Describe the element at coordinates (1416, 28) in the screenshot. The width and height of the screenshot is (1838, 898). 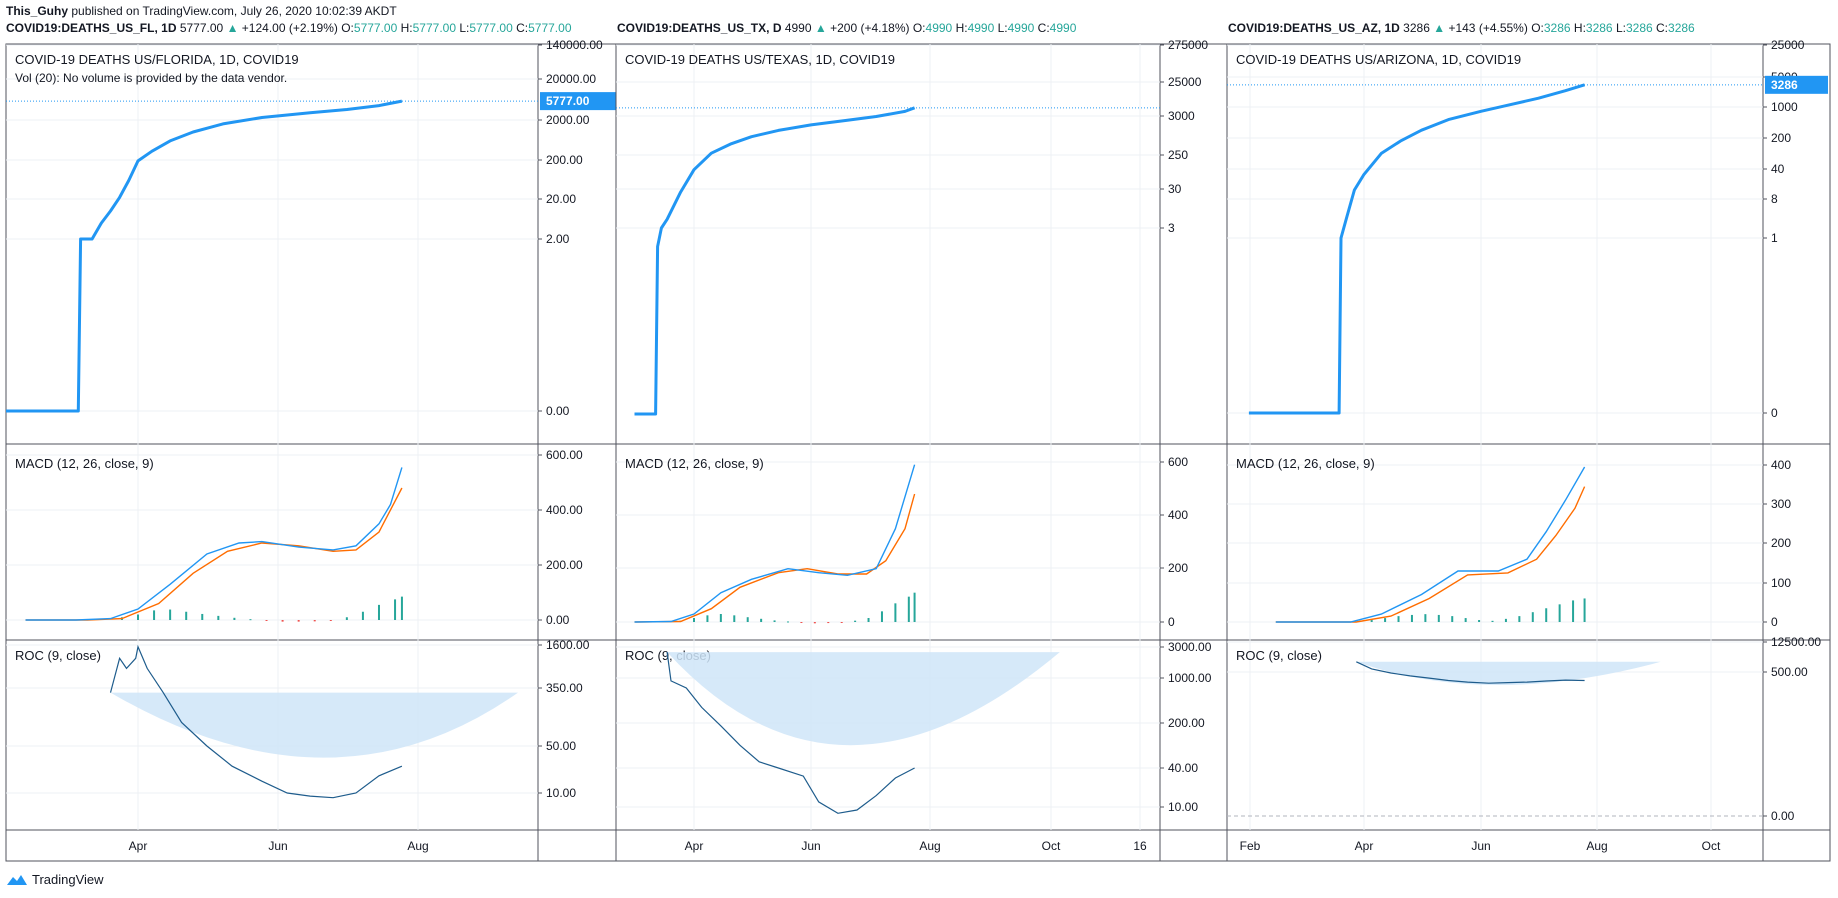
I see `ticker-price: 3286` at that location.